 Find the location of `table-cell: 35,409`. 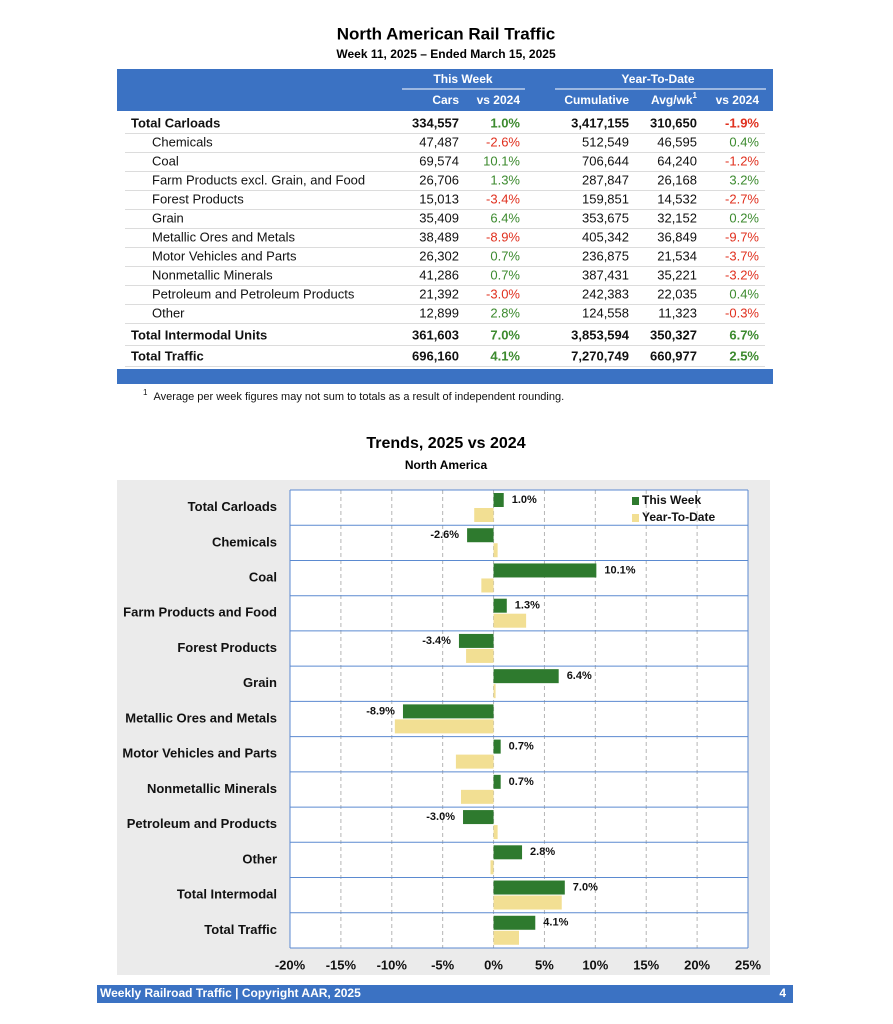

table-cell: 35,409 is located at coordinates (439, 217).